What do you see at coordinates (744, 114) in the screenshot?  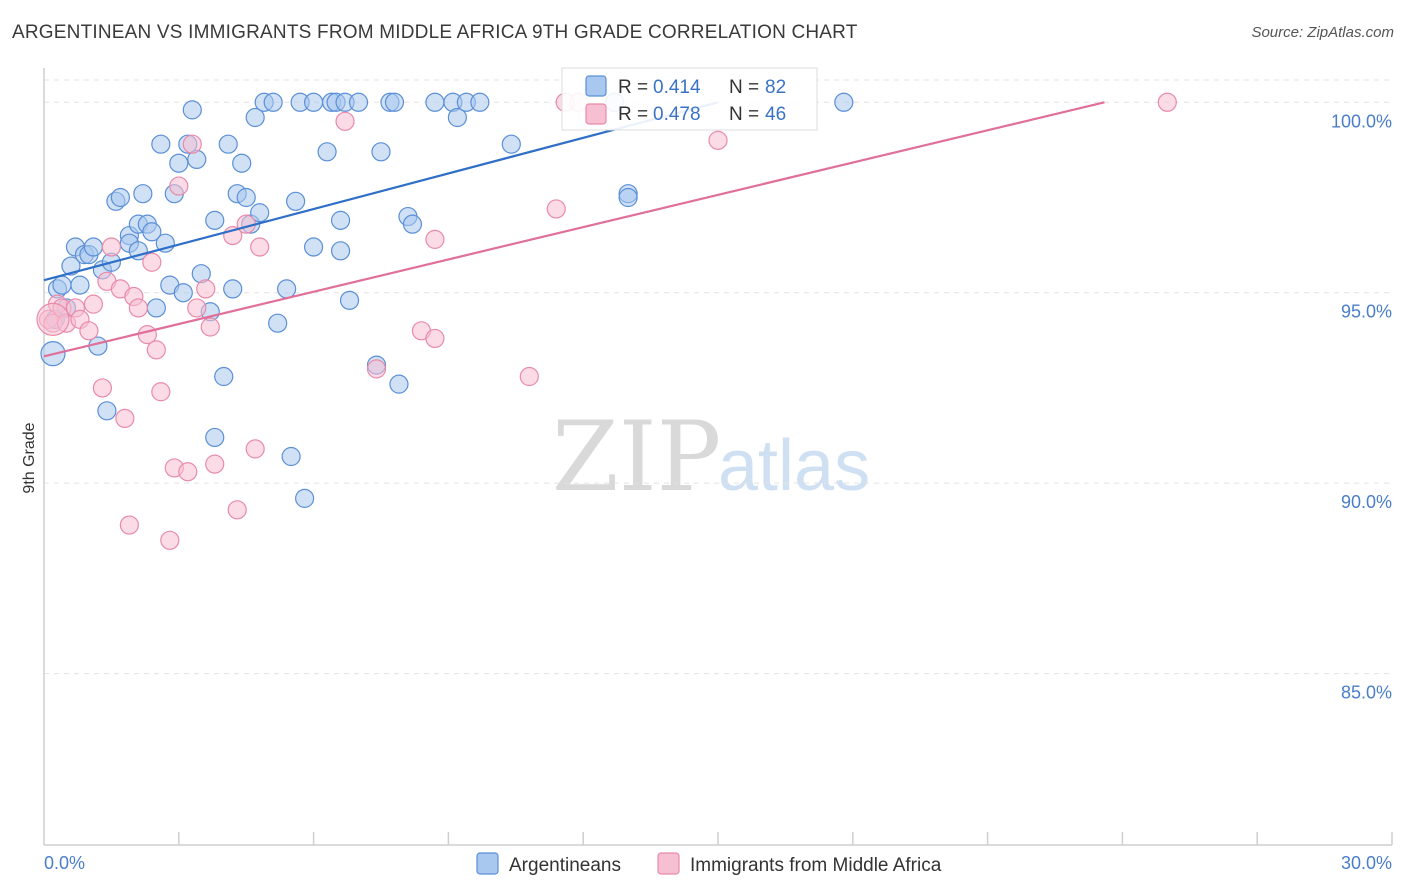 I see `legend-n-label-2: N =` at bounding box center [744, 114].